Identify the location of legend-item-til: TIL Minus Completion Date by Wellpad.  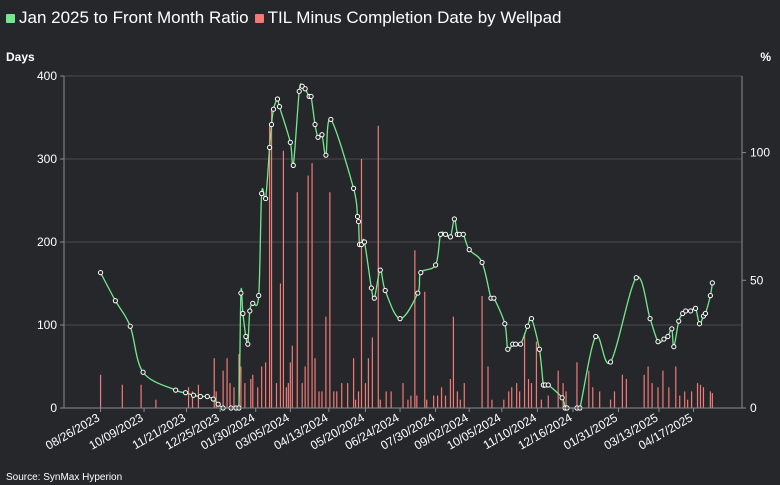
(408, 18).